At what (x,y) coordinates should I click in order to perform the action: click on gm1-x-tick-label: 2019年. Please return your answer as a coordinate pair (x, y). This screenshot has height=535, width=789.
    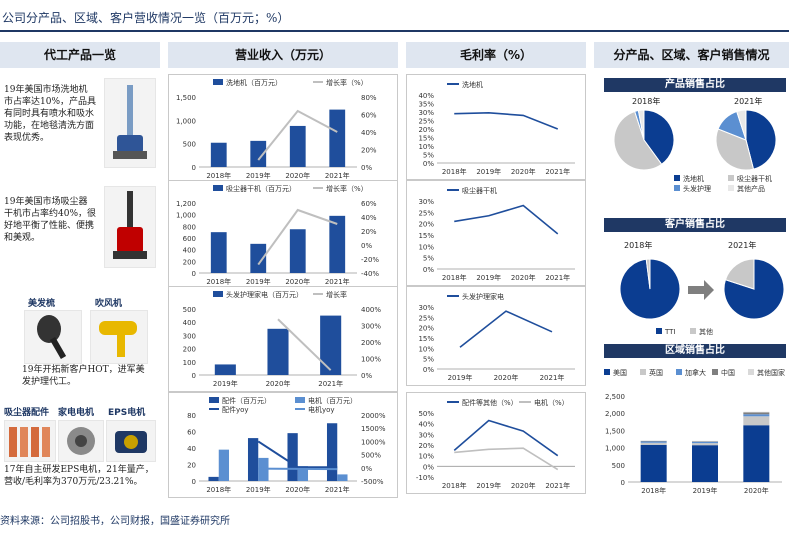
    Looking at the image, I should click on (488, 171).